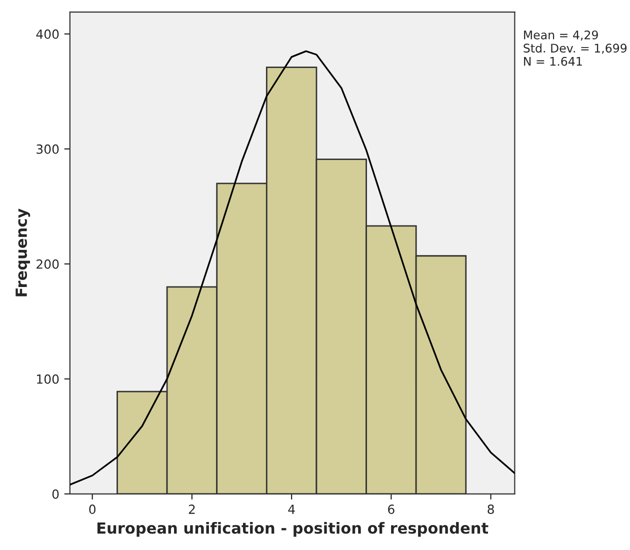 Image resolution: width=630 pixels, height=550 pixels. What do you see at coordinates (23, 252) in the screenshot?
I see `y-axis-title: Frequency` at bounding box center [23, 252].